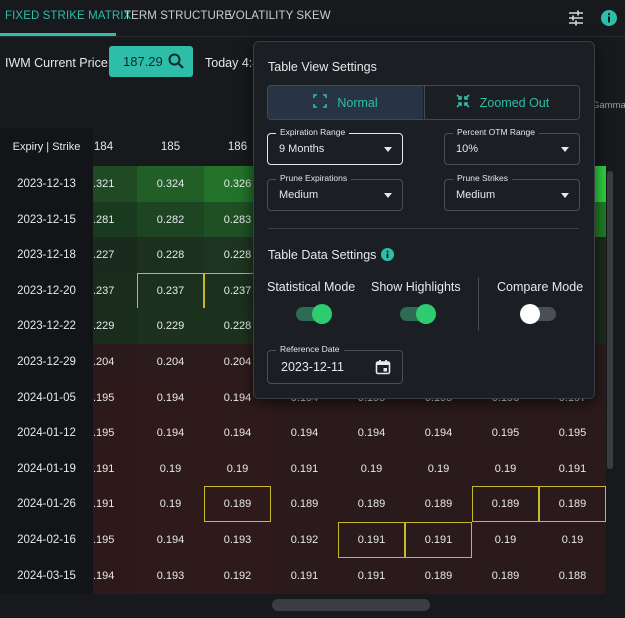 Image resolution: width=625 pixels, height=618 pixels. Describe the element at coordinates (335, 146) in the screenshot. I see `expiration-range-select: Expiration Range 9 Months` at that location.